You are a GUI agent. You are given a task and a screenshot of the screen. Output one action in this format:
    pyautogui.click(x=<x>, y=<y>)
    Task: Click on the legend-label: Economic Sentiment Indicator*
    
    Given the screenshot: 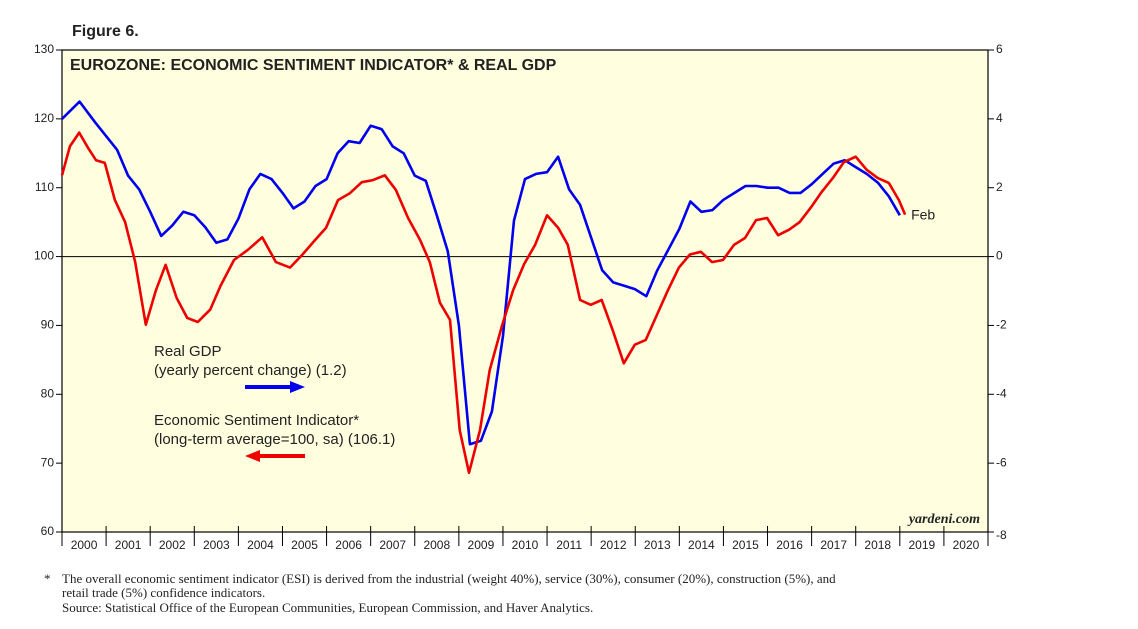 What is the action you would take?
    pyautogui.click(x=256, y=420)
    